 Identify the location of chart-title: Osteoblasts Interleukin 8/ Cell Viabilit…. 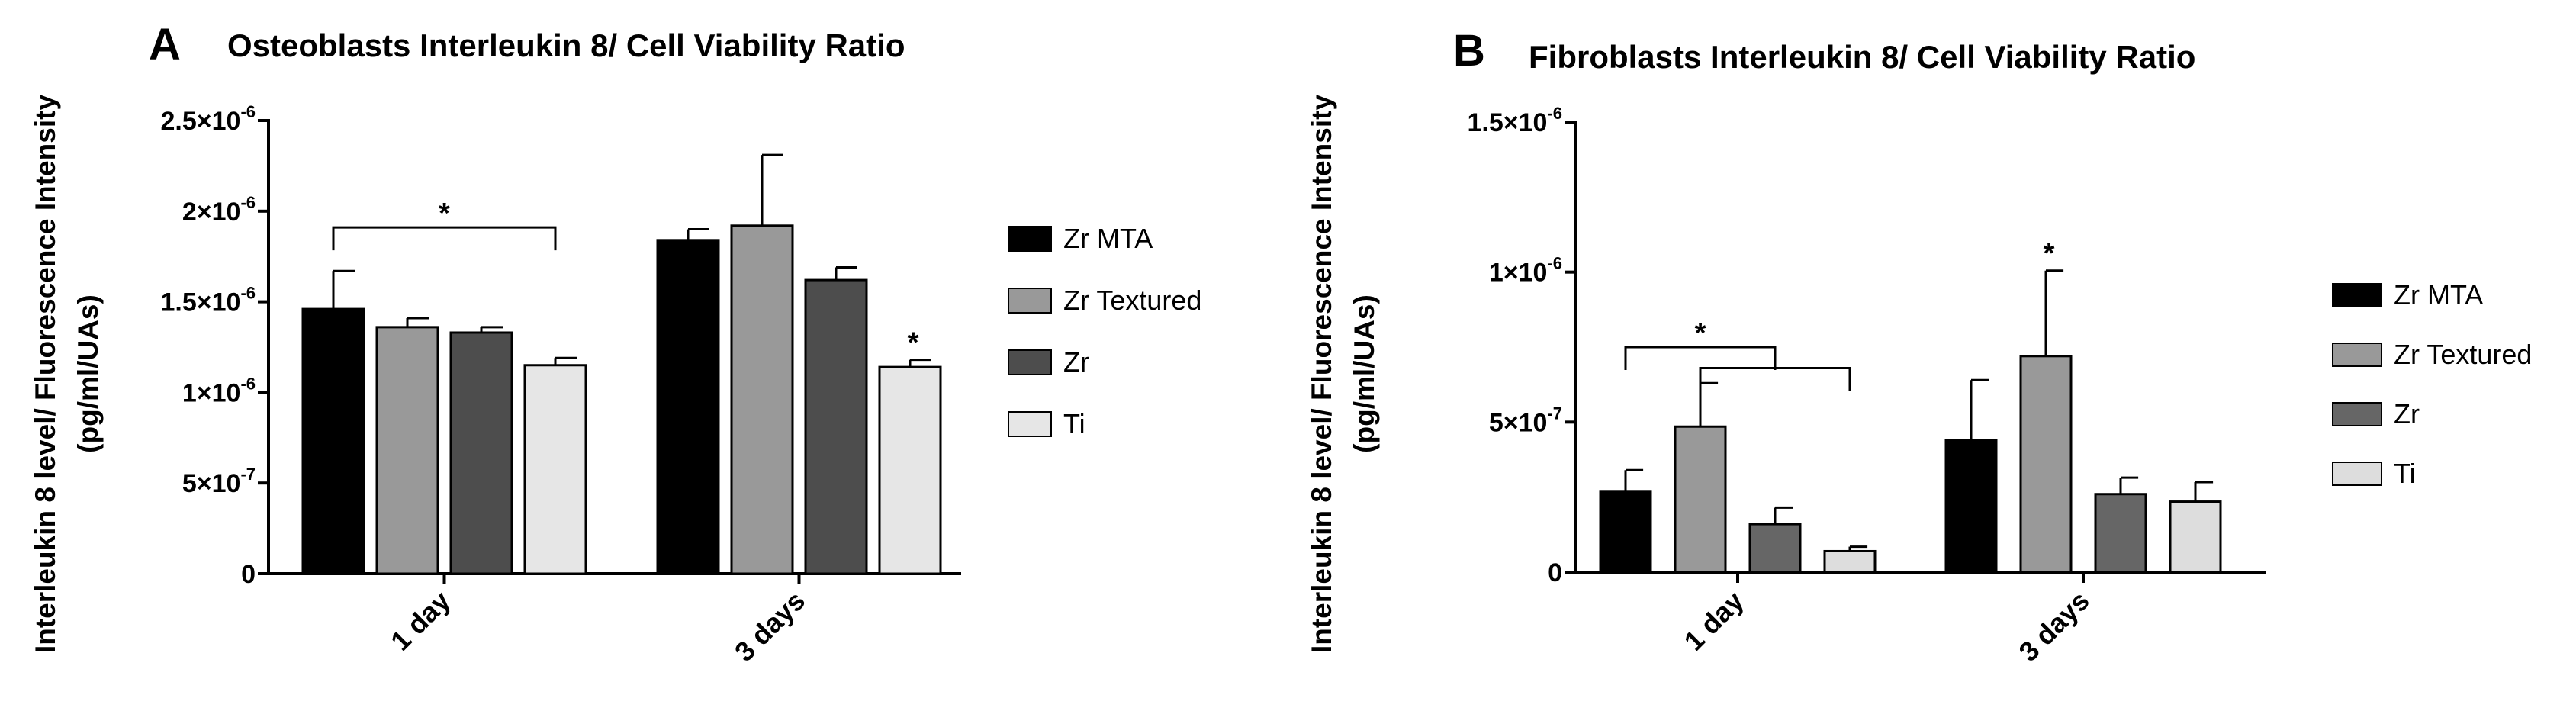
(566, 45).